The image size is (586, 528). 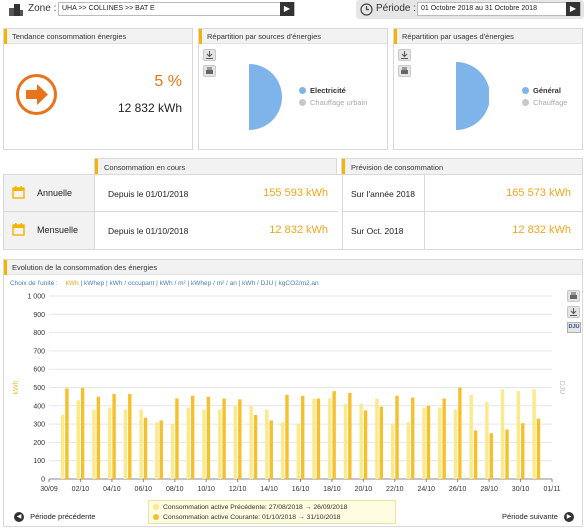 I want to click on periode-dropdown-button: ▶, so click(x=573, y=9).